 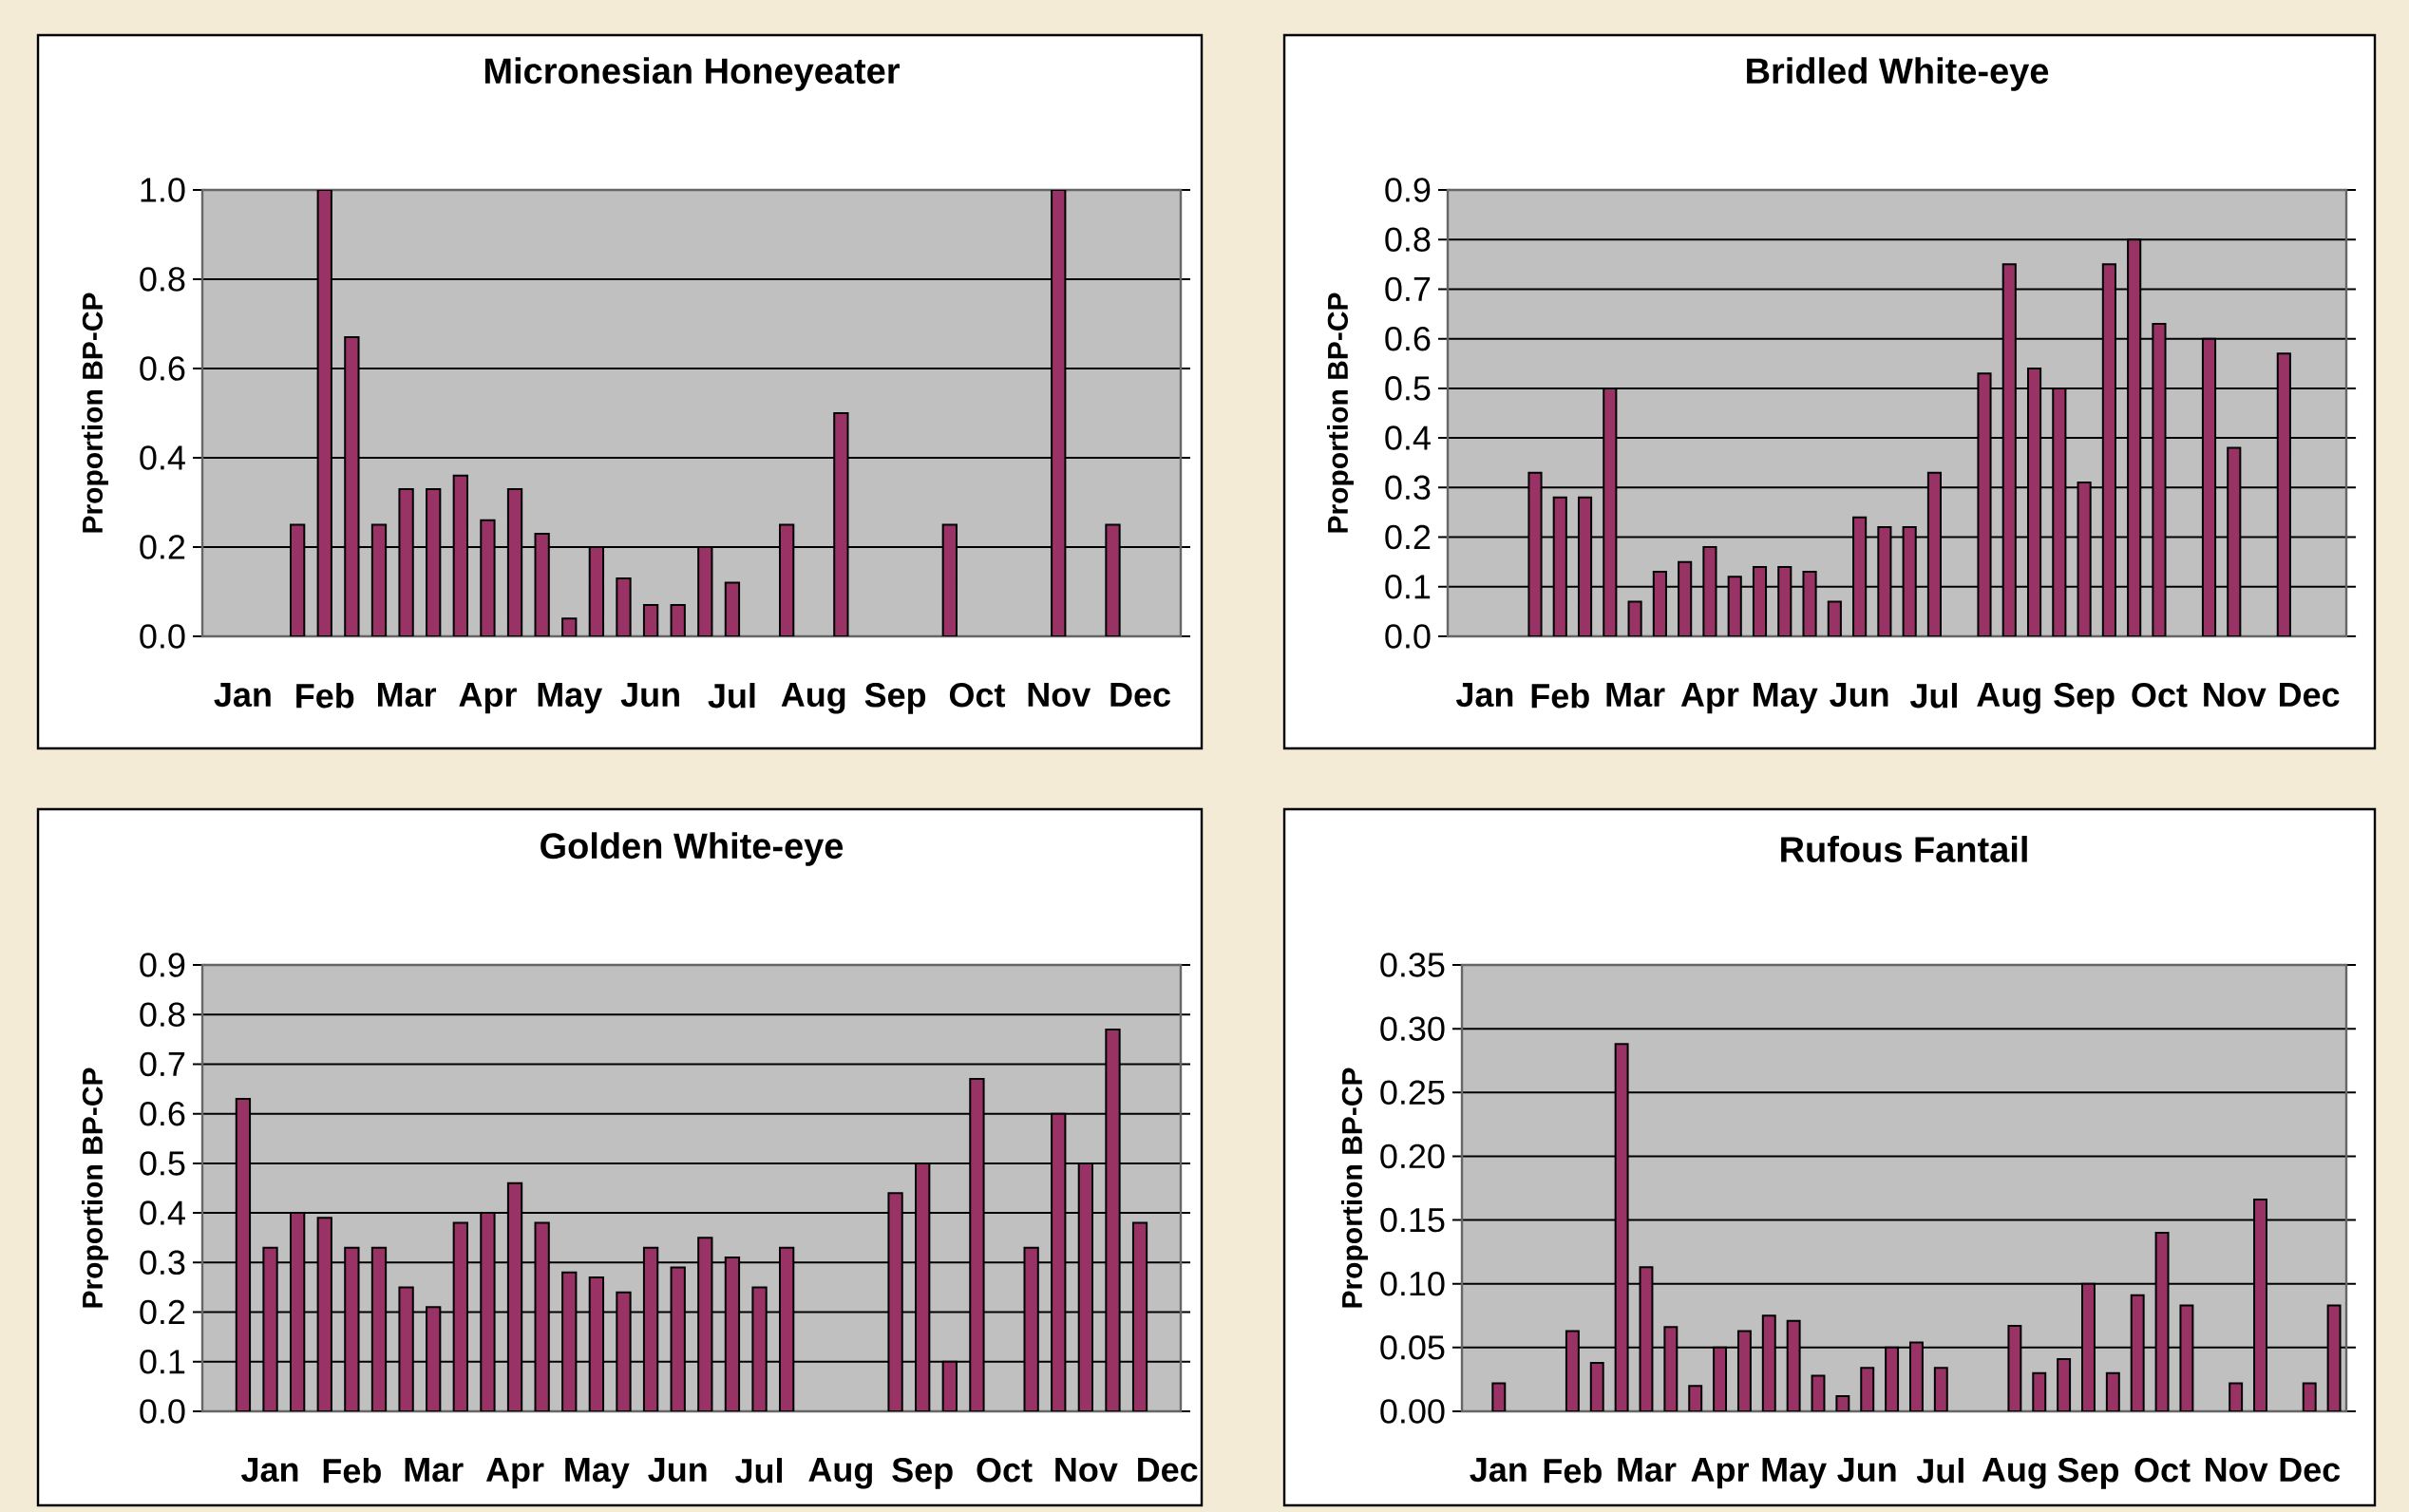 I want to click on y-tick-label: 0.10, so click(x=1412, y=1284).